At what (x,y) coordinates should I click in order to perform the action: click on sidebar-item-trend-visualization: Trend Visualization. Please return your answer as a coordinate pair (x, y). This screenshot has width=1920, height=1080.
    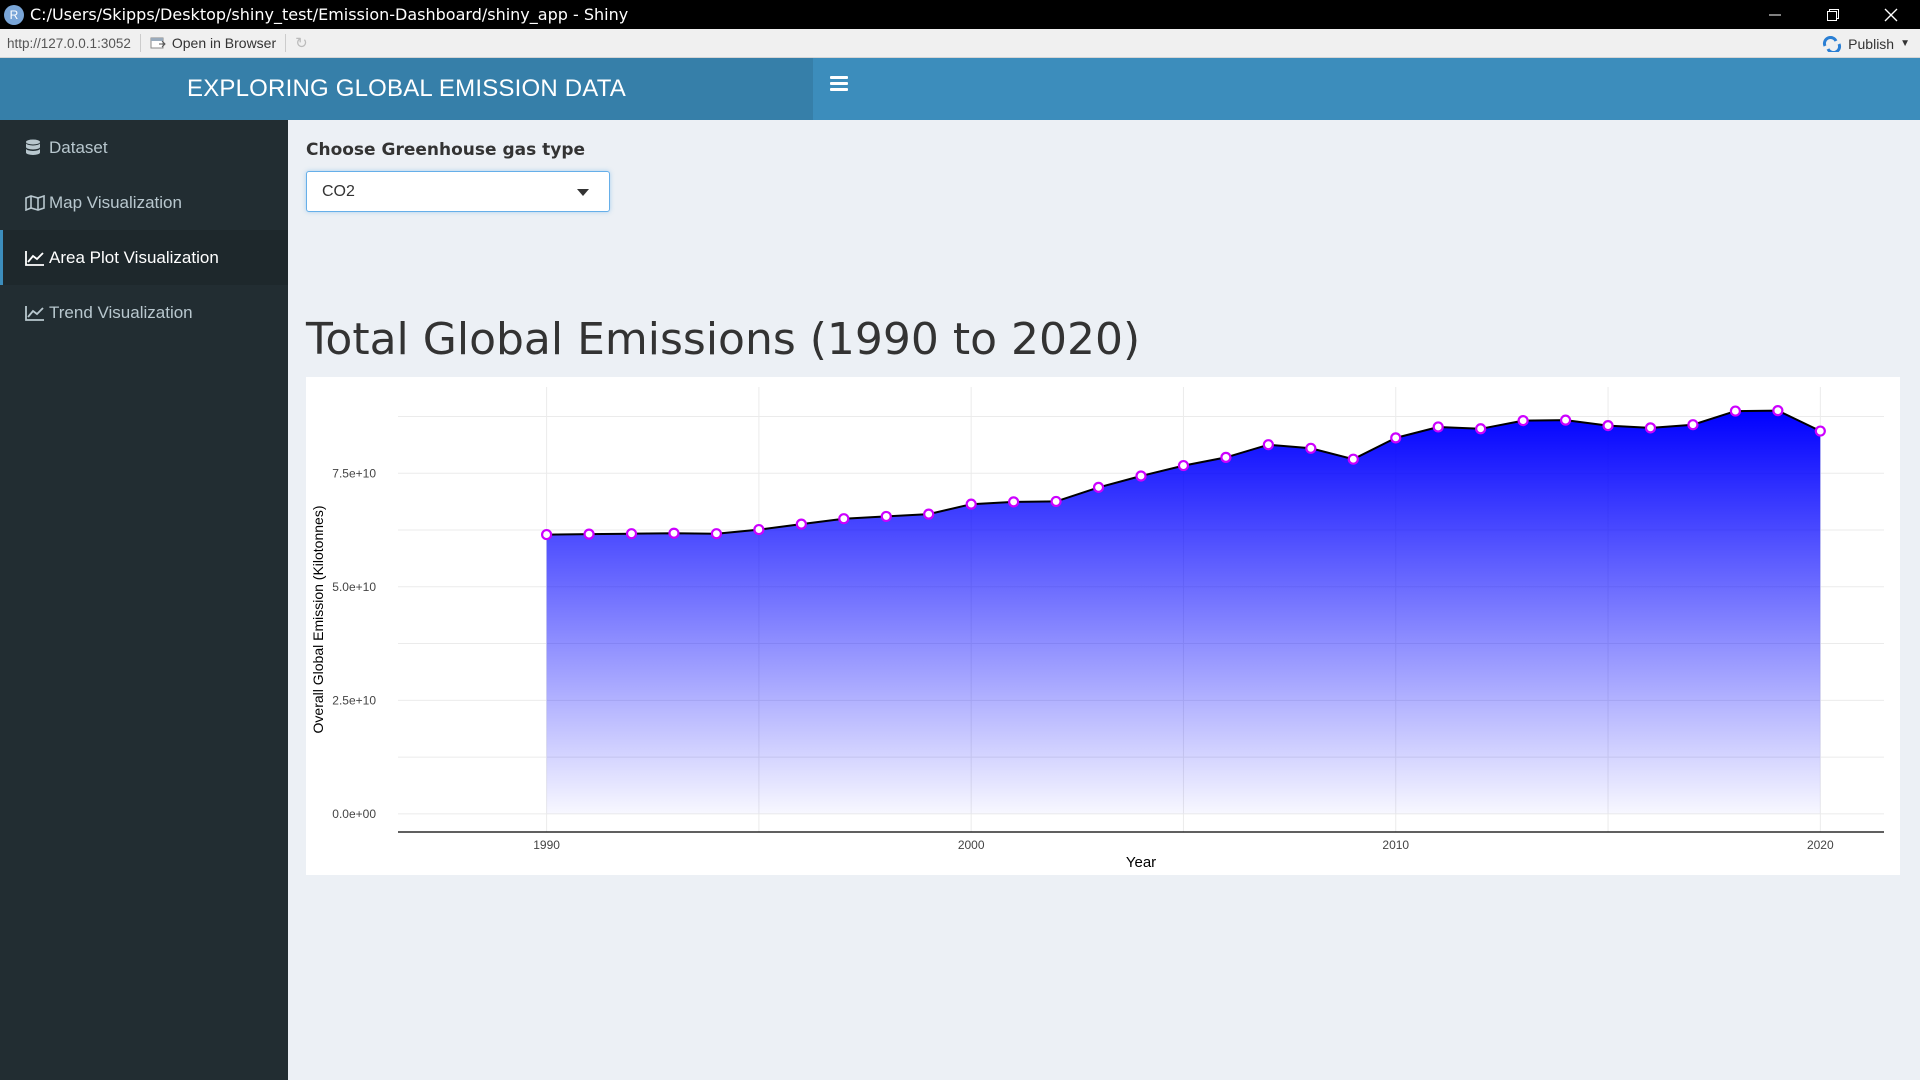
    Looking at the image, I should click on (144, 312).